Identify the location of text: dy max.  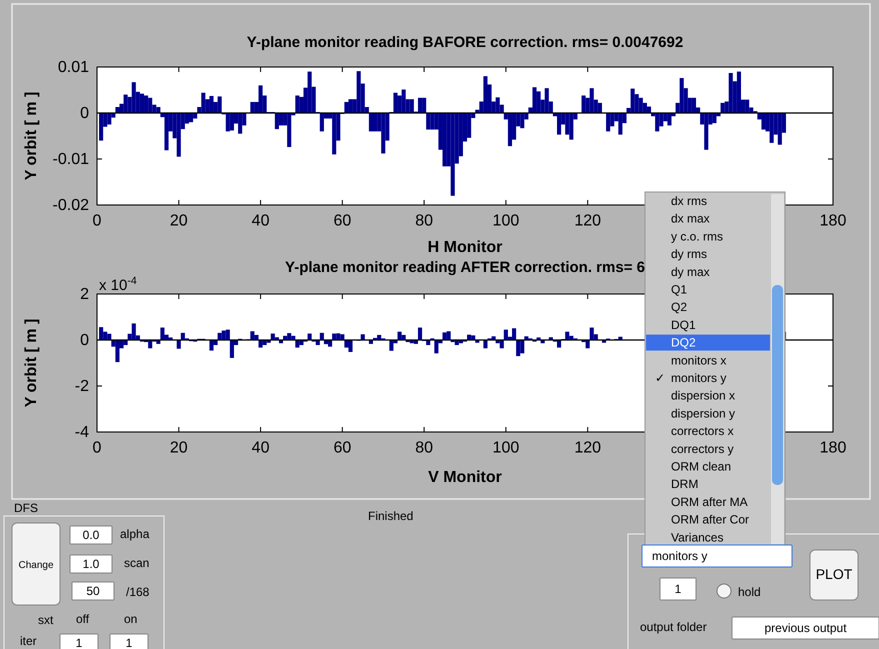
(690, 271).